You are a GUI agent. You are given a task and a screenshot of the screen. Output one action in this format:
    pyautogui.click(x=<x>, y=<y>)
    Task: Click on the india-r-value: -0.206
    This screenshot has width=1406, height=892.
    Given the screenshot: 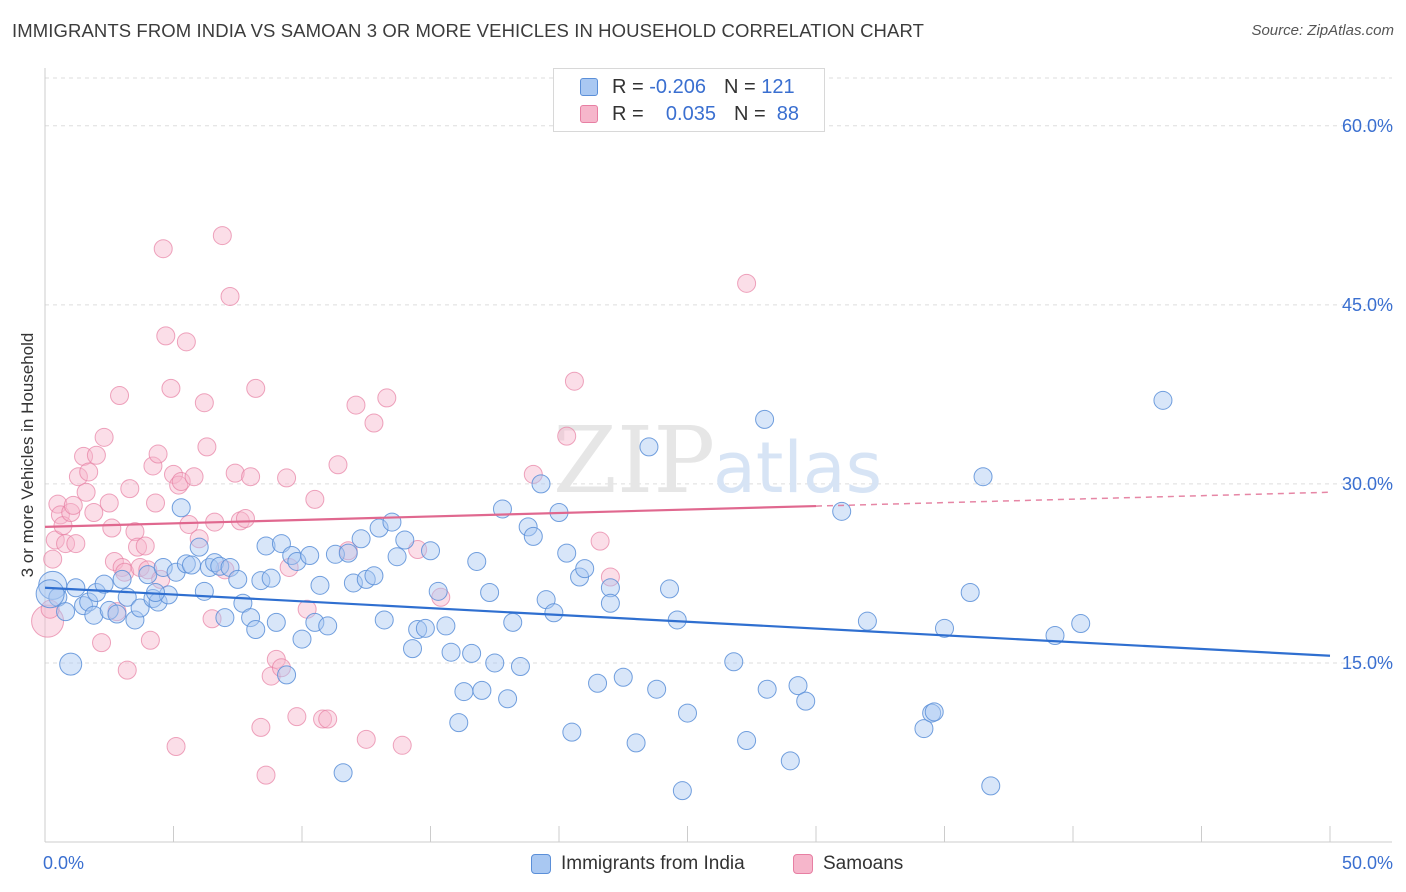 What is the action you would take?
    pyautogui.click(x=677, y=86)
    